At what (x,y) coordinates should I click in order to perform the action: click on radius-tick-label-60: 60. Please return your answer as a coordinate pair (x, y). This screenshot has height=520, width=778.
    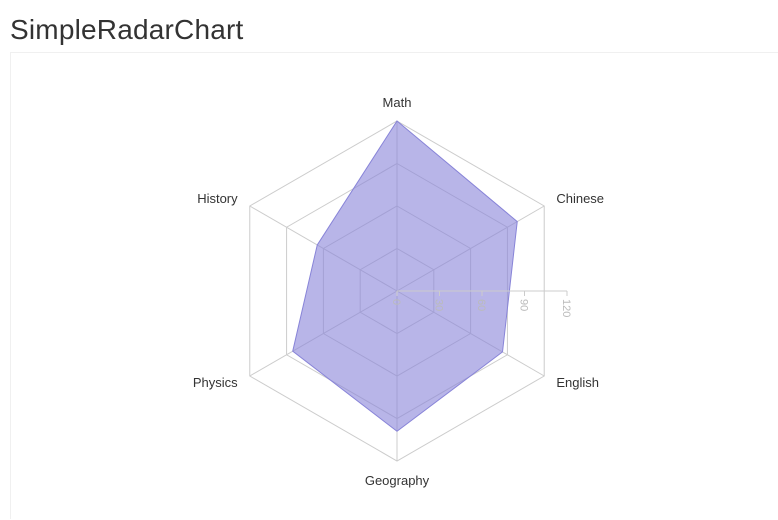
    Looking at the image, I should click on (481, 305).